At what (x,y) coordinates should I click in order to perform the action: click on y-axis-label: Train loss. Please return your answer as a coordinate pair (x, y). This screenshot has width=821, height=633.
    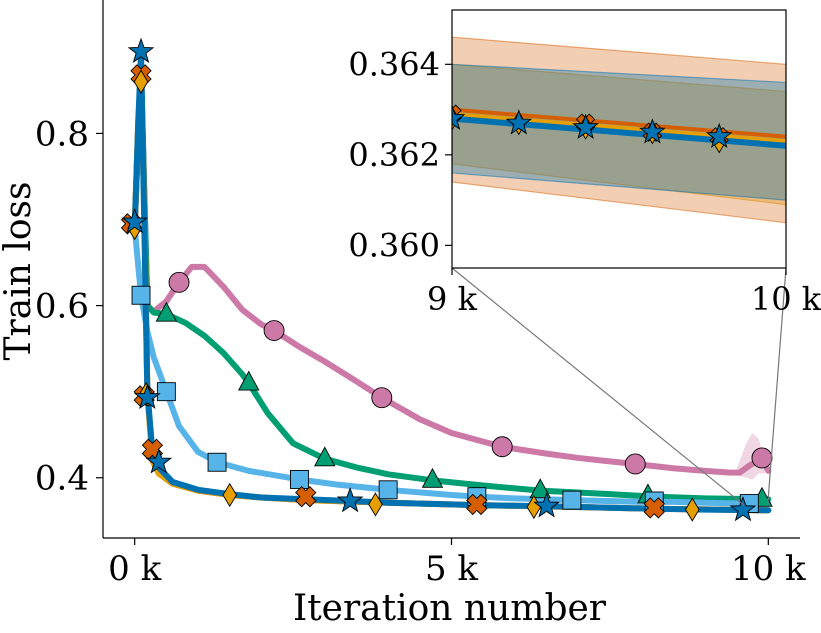
    Looking at the image, I should click on (19, 271).